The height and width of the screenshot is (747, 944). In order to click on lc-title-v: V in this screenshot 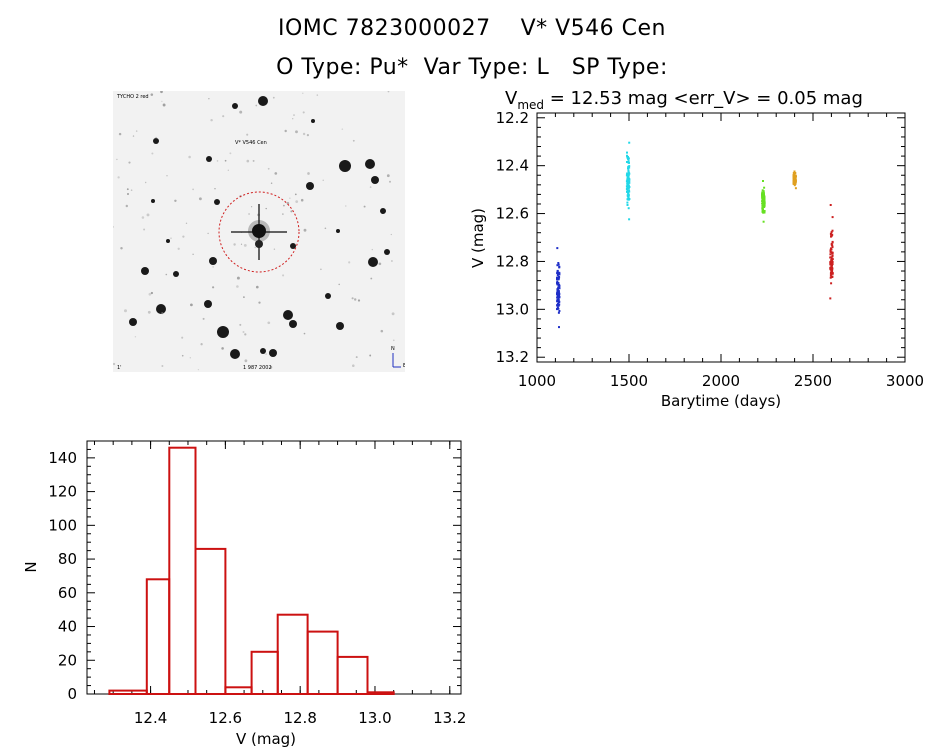, I will do `click(511, 98)`.